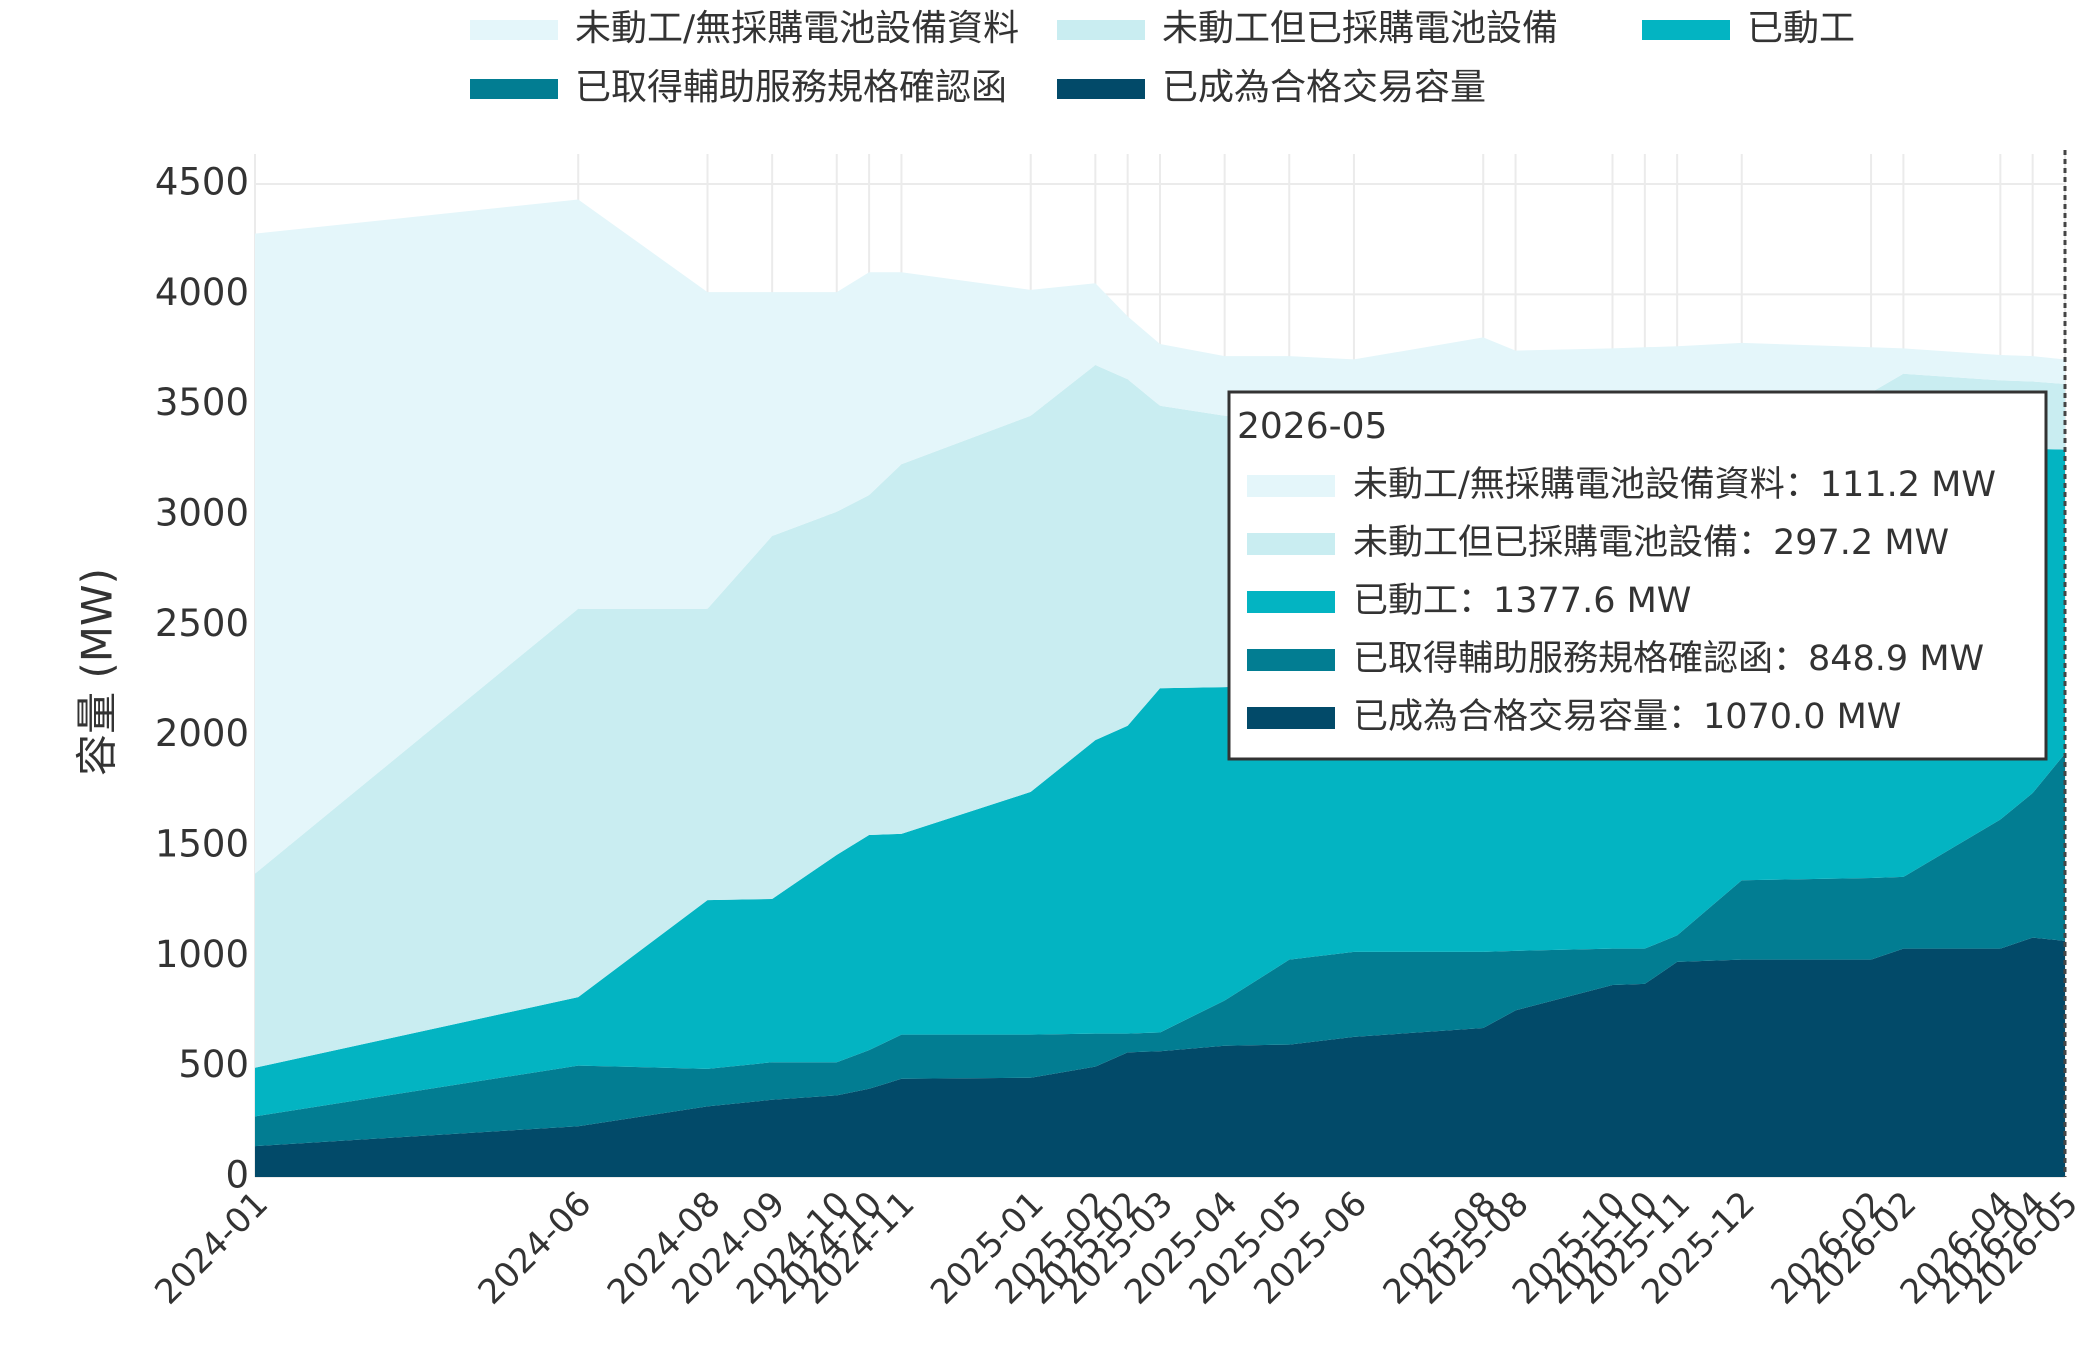 The height and width of the screenshot is (1354, 2096). Describe the element at coordinates (535, 1248) in the screenshot. I see `x-tick-label: 2024-06` at that location.